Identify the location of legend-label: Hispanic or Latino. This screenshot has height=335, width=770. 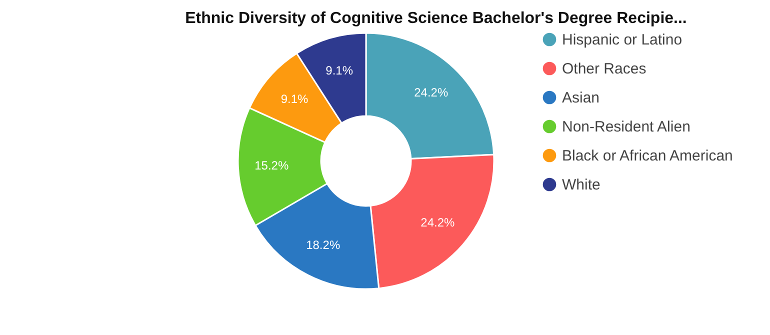
(622, 40).